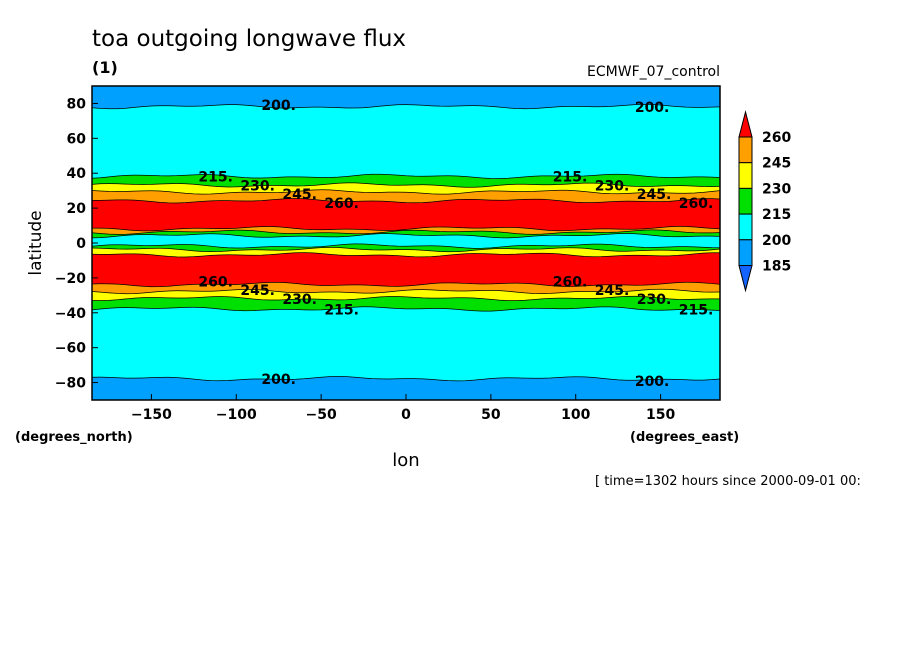  I want to click on x-tick-label: 100, so click(575, 415).